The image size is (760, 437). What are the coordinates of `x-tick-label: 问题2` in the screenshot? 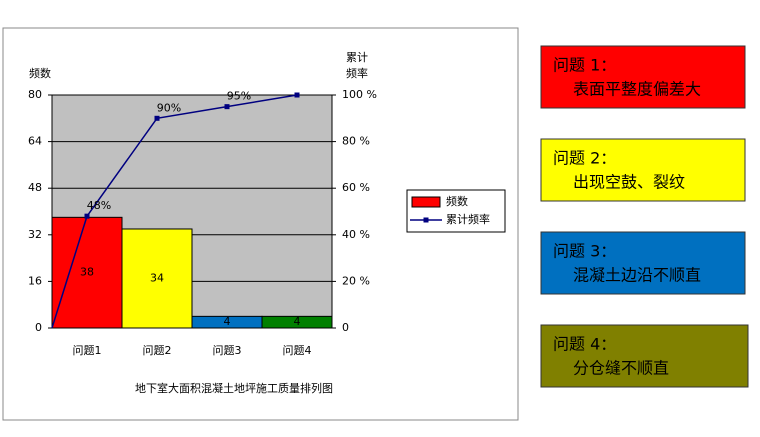 It's located at (157, 350).